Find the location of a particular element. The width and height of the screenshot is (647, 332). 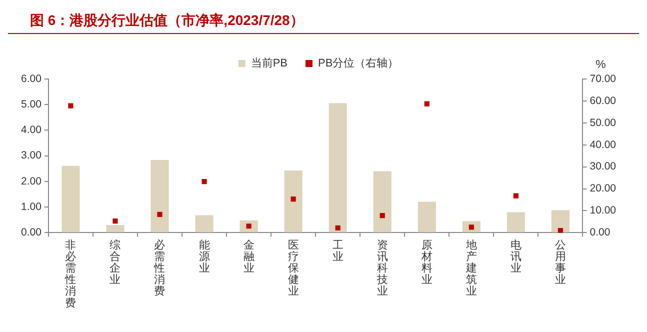

x-tick-label: 电讯业 is located at coordinates (516, 256).